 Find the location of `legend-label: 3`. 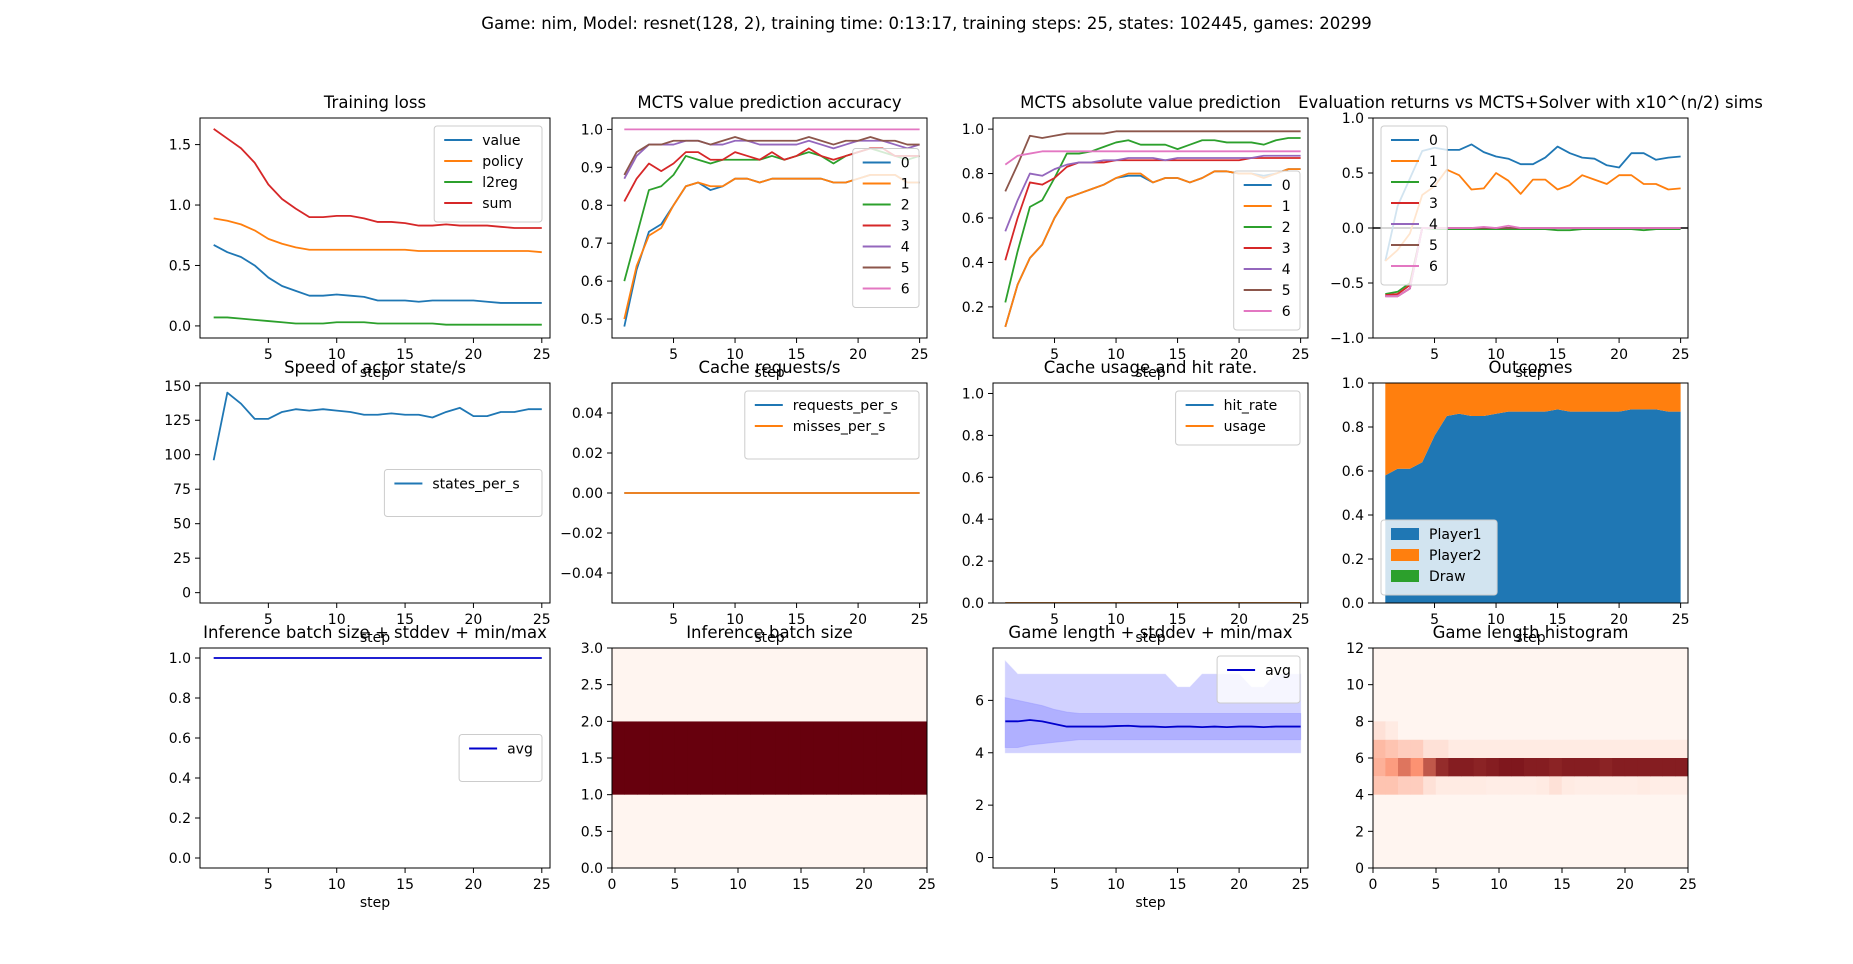

legend-label: 3 is located at coordinates (905, 227).